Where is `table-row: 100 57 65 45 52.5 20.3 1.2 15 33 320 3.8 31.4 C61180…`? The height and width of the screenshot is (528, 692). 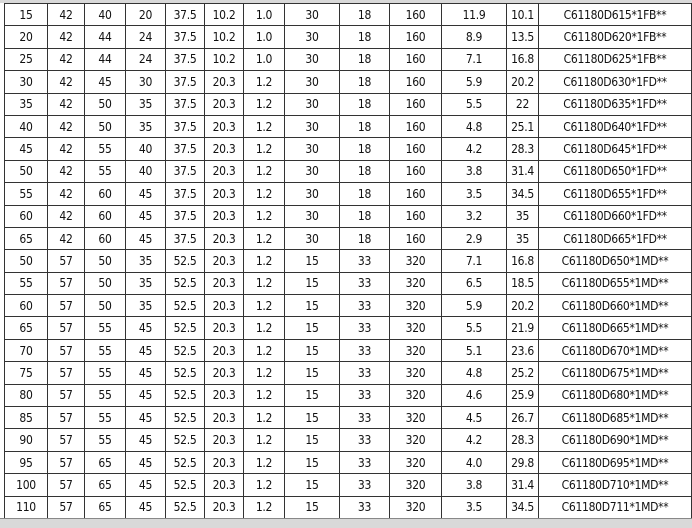
table-row: 100 57 65 45 52.5 20.3 1.2 15 33 320 3.8 31.4 C61180… is located at coordinates (348, 485).